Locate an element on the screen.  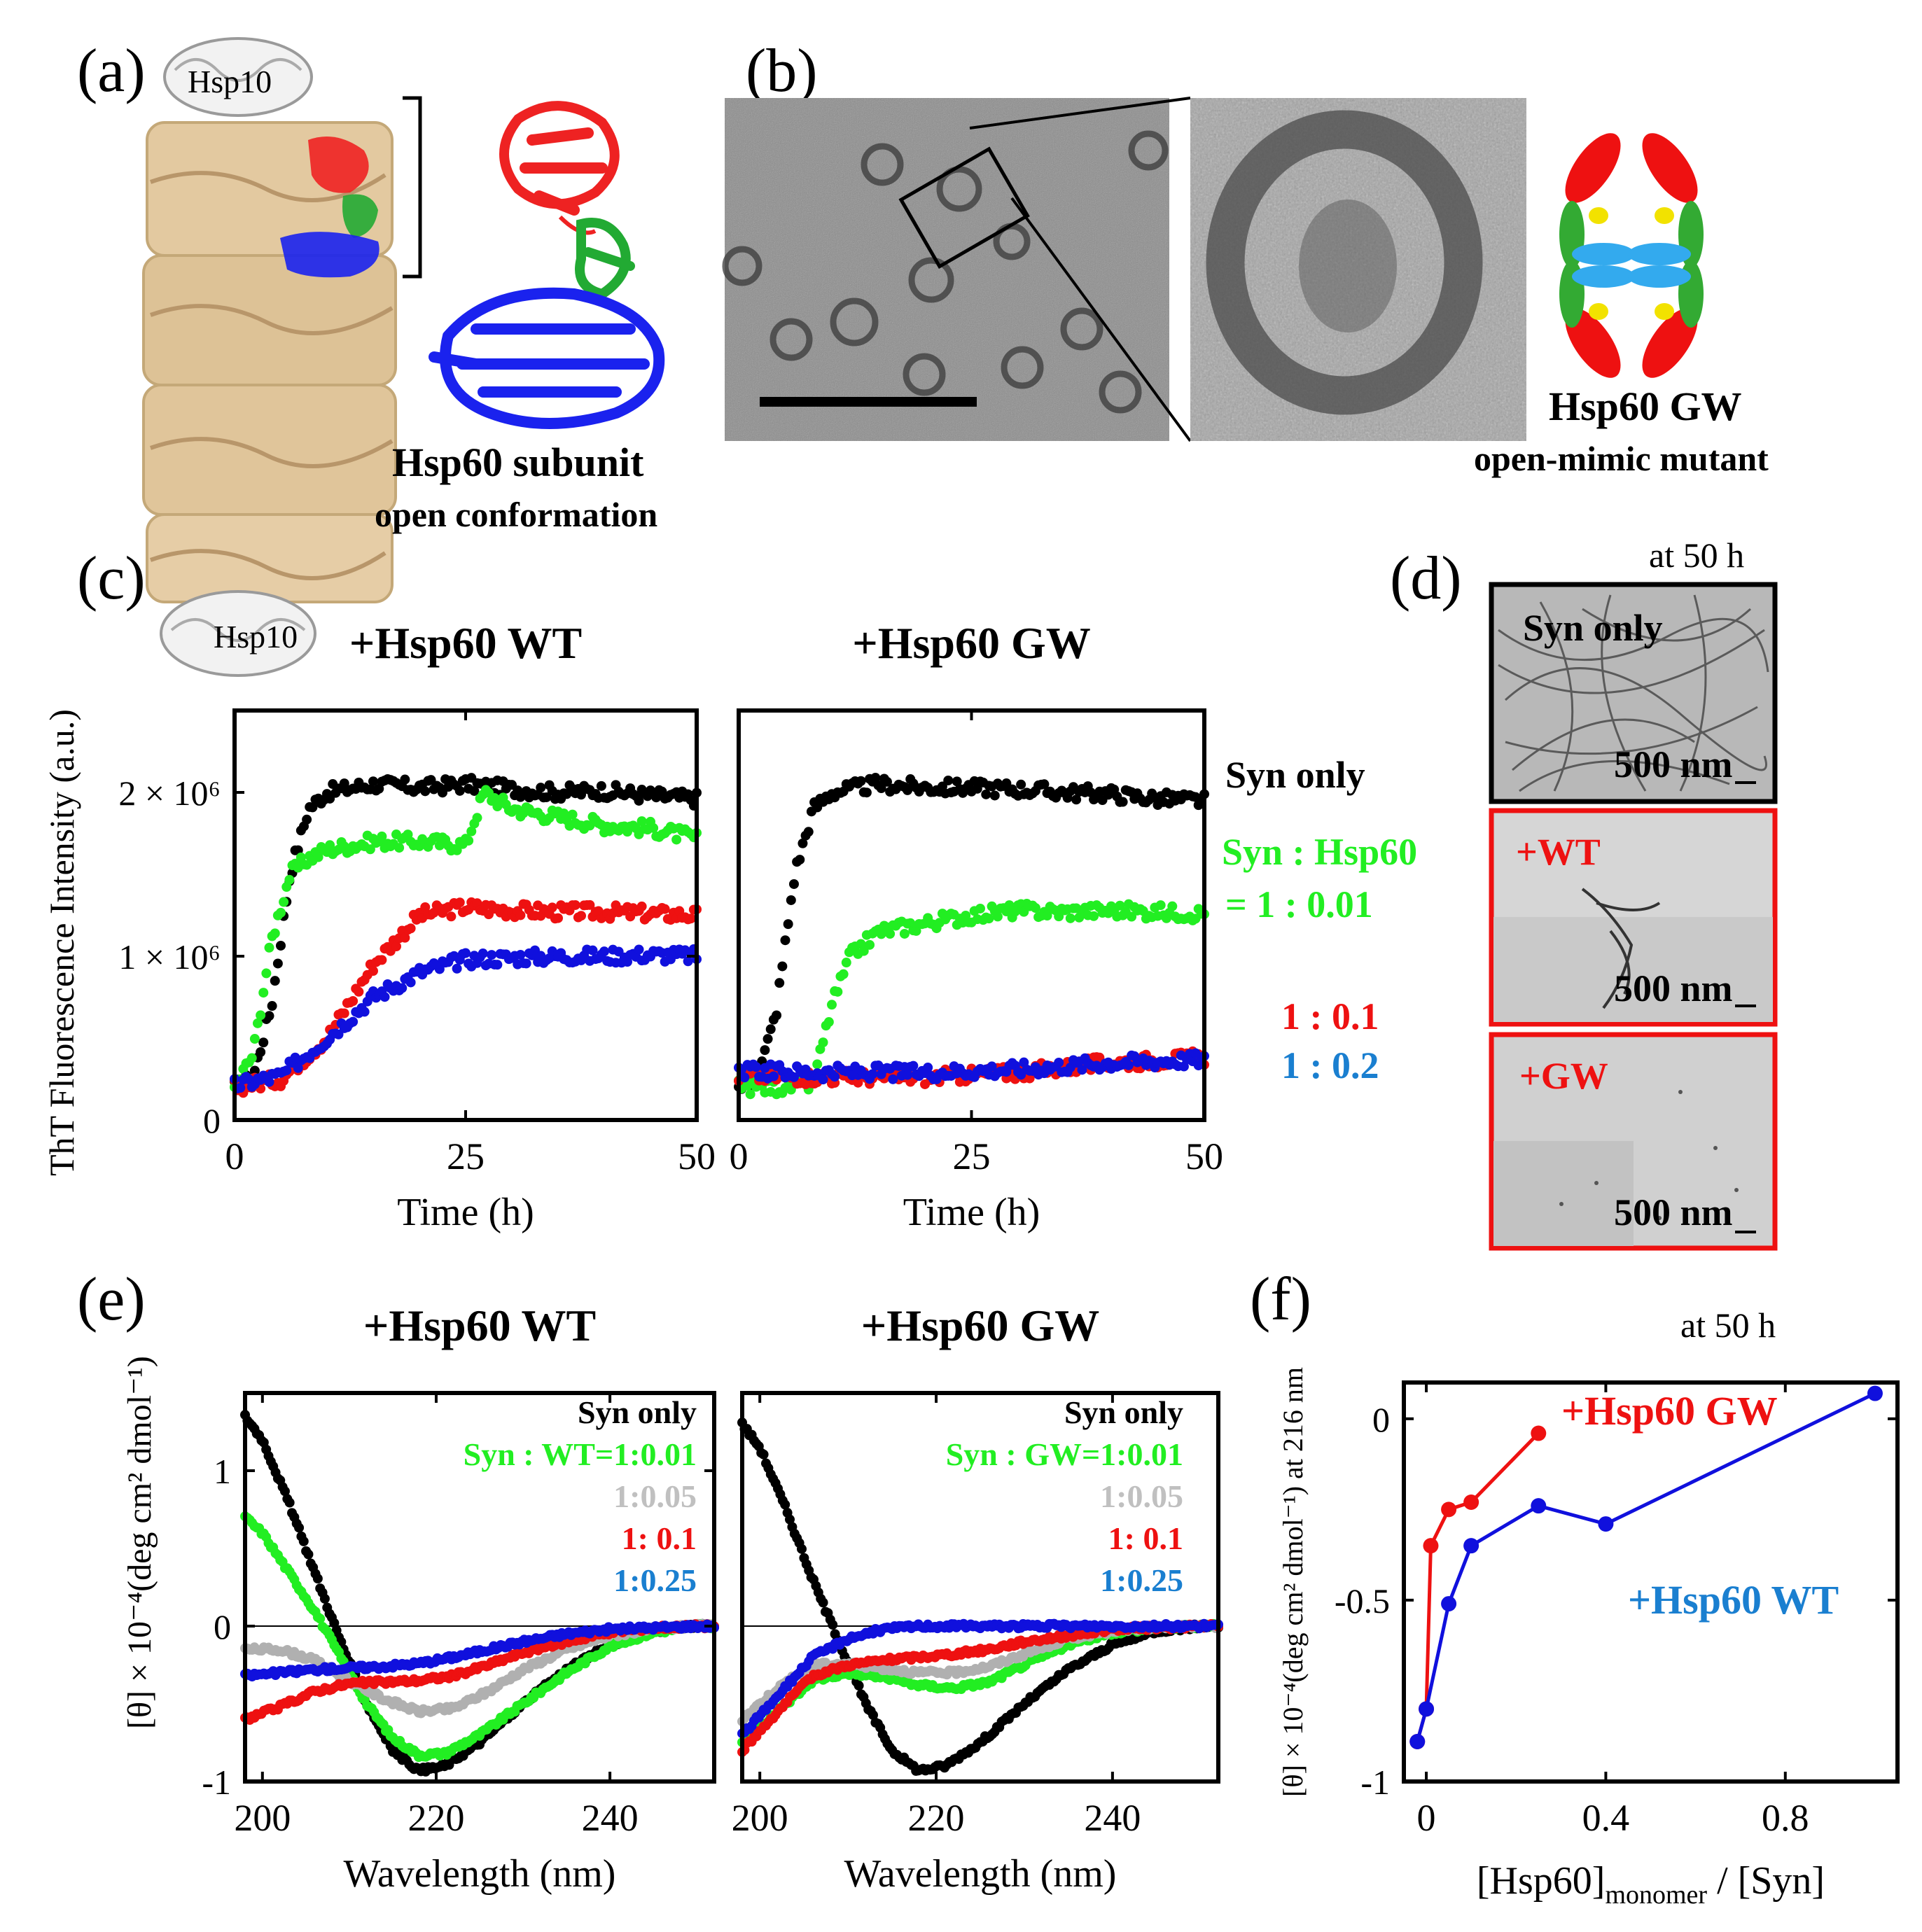
zoom-line-top is located at coordinates (1080, 113).